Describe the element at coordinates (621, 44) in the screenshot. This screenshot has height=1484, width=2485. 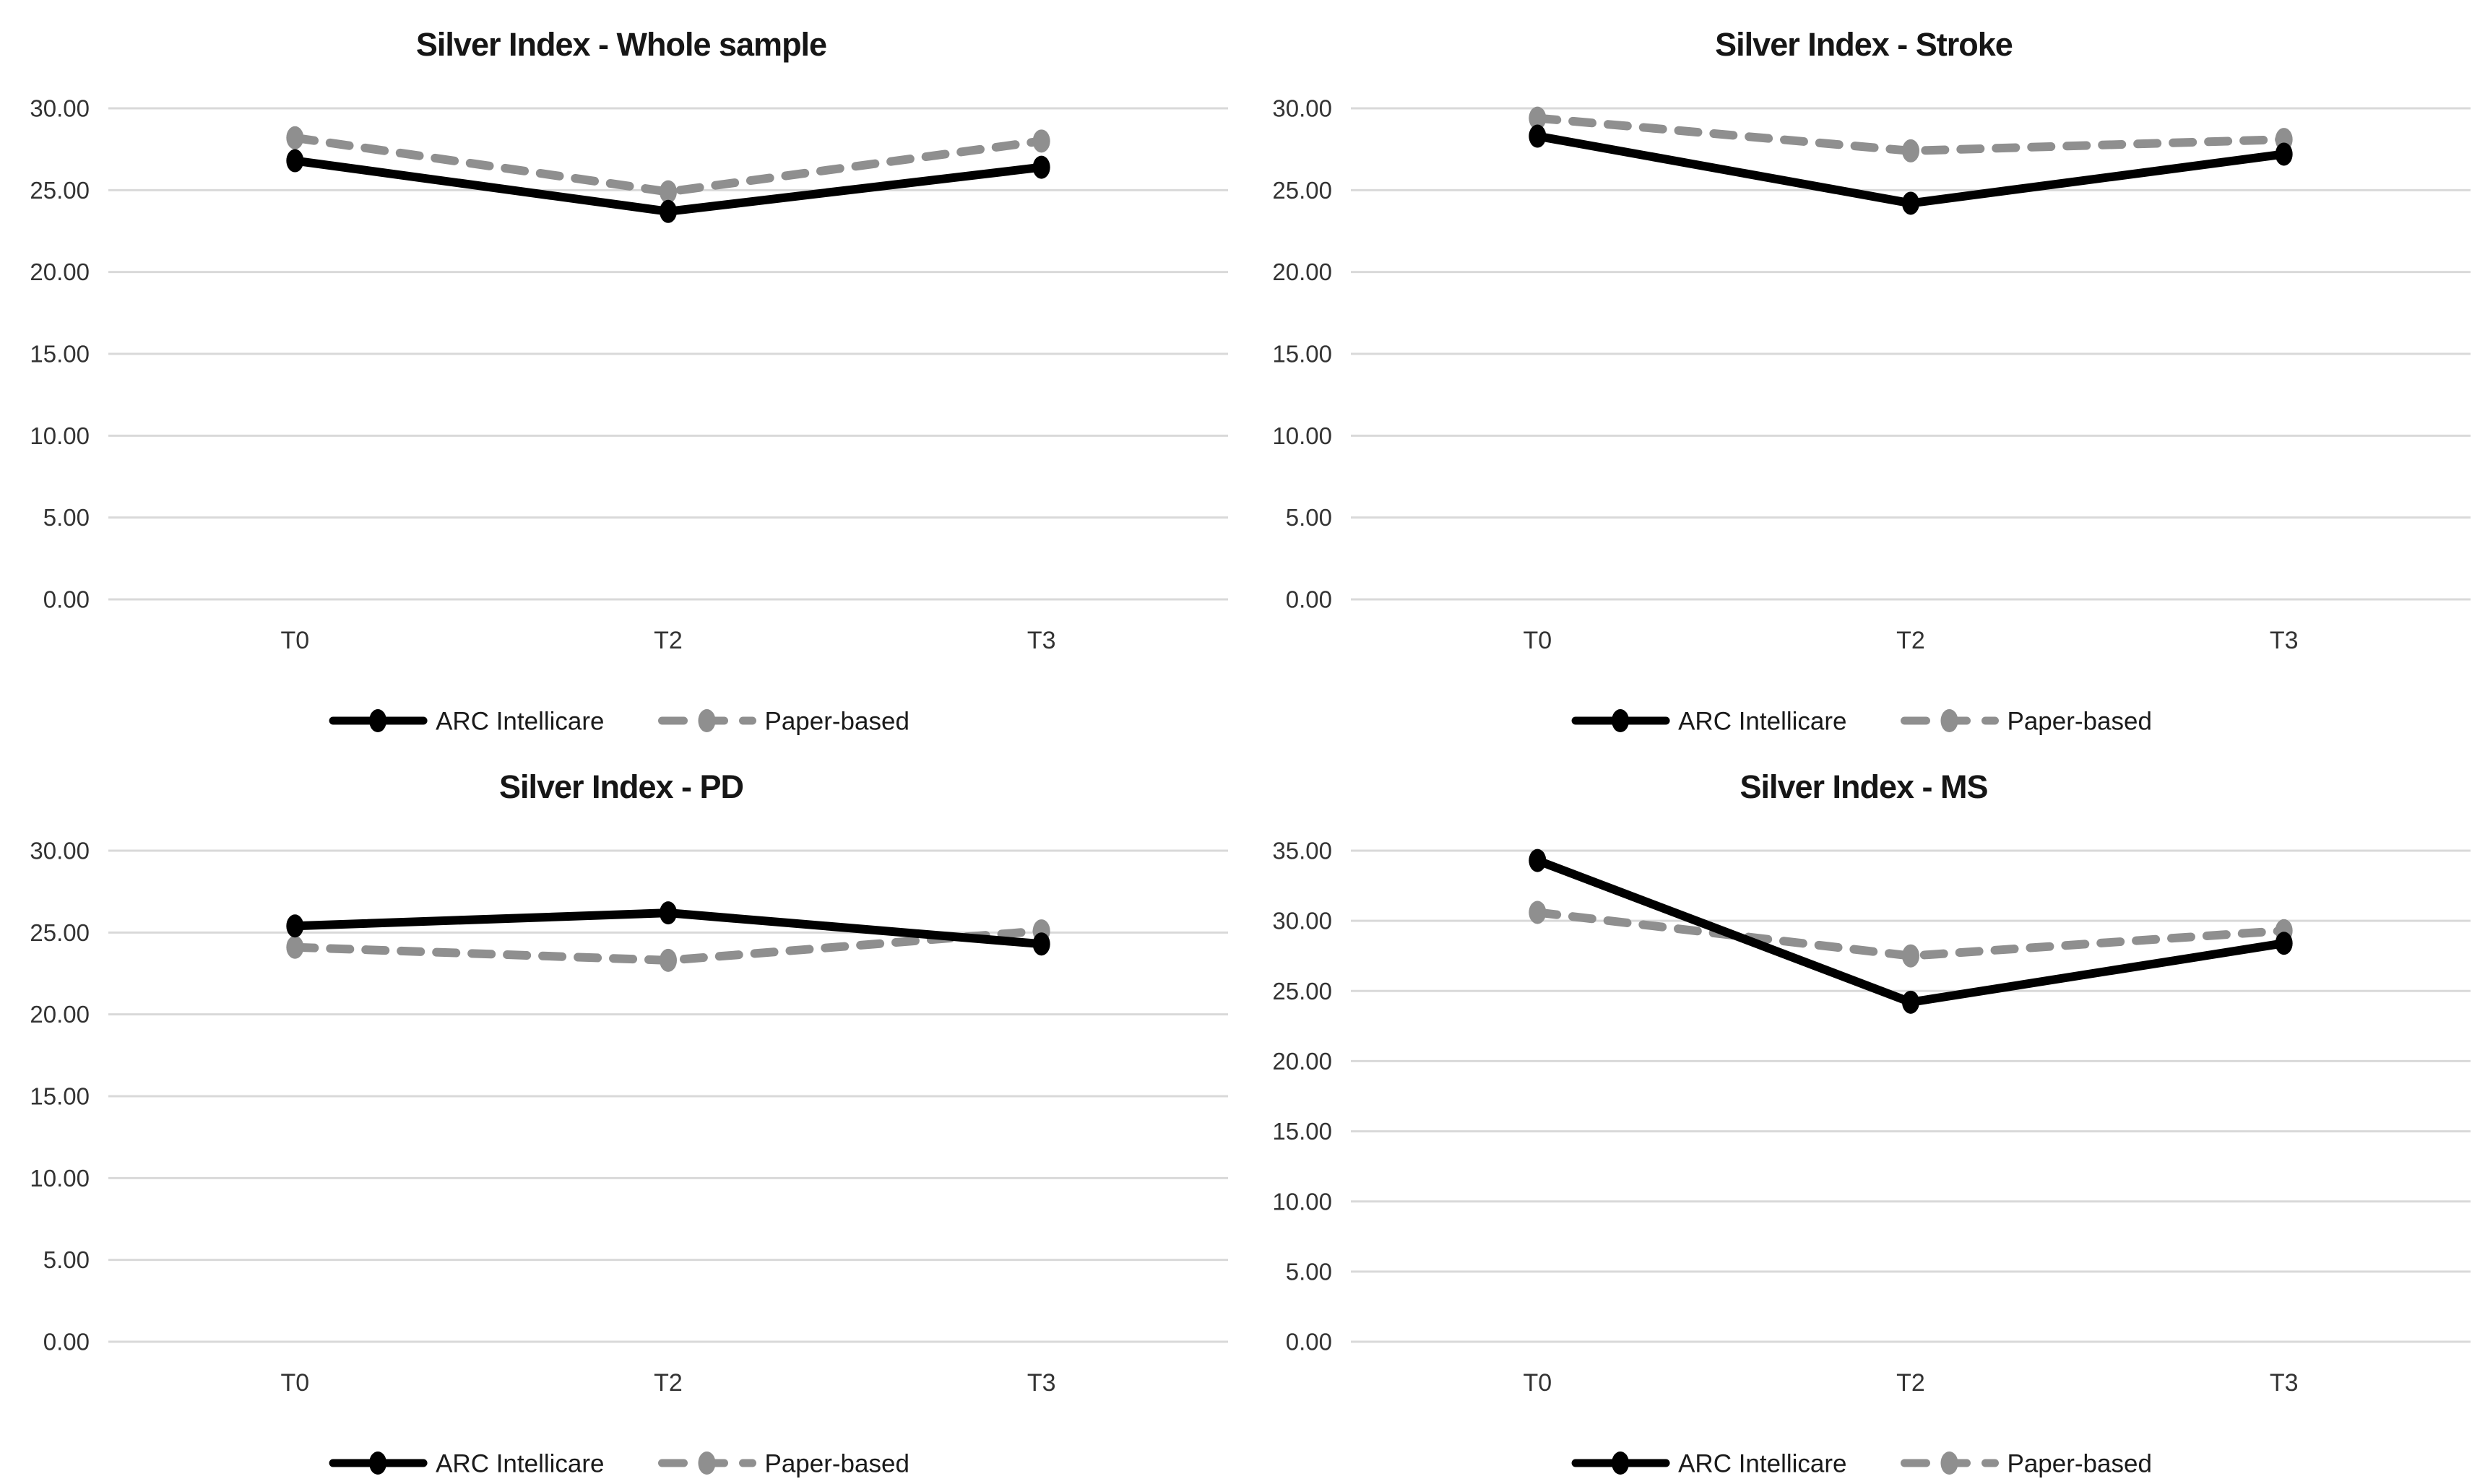
I see `chart-title-whole-sample: Silver Index - Whole sample` at that location.